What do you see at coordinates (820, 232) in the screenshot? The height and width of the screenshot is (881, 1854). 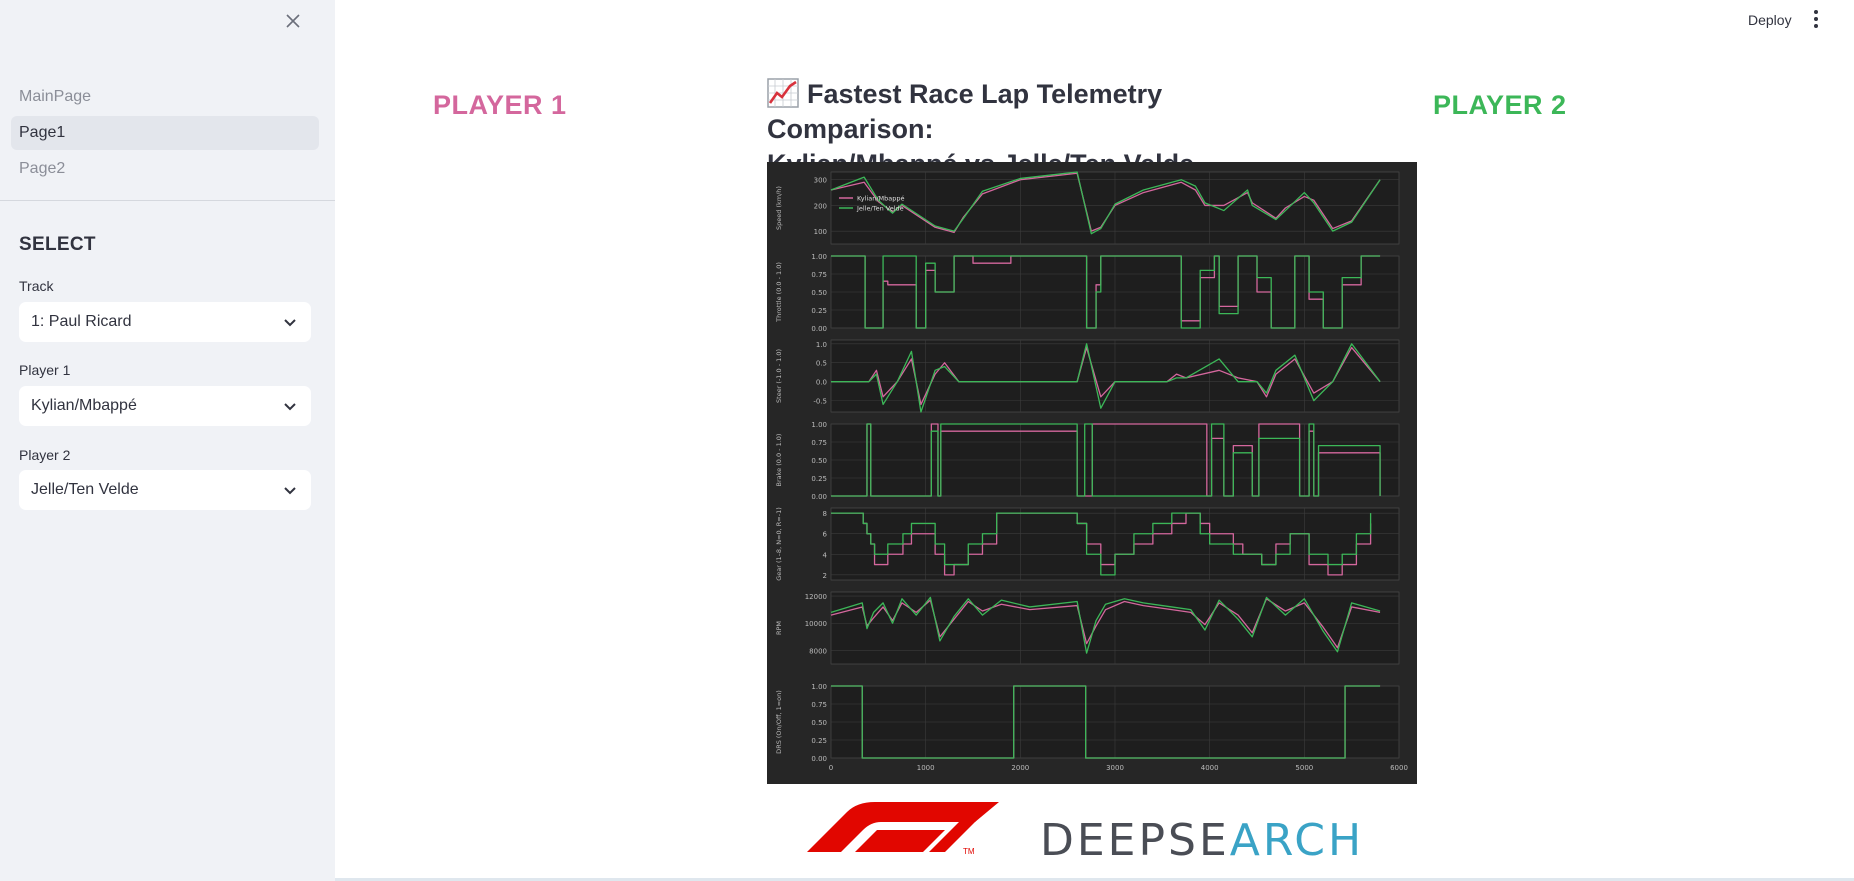 I see `y-tick-label: 100` at bounding box center [820, 232].